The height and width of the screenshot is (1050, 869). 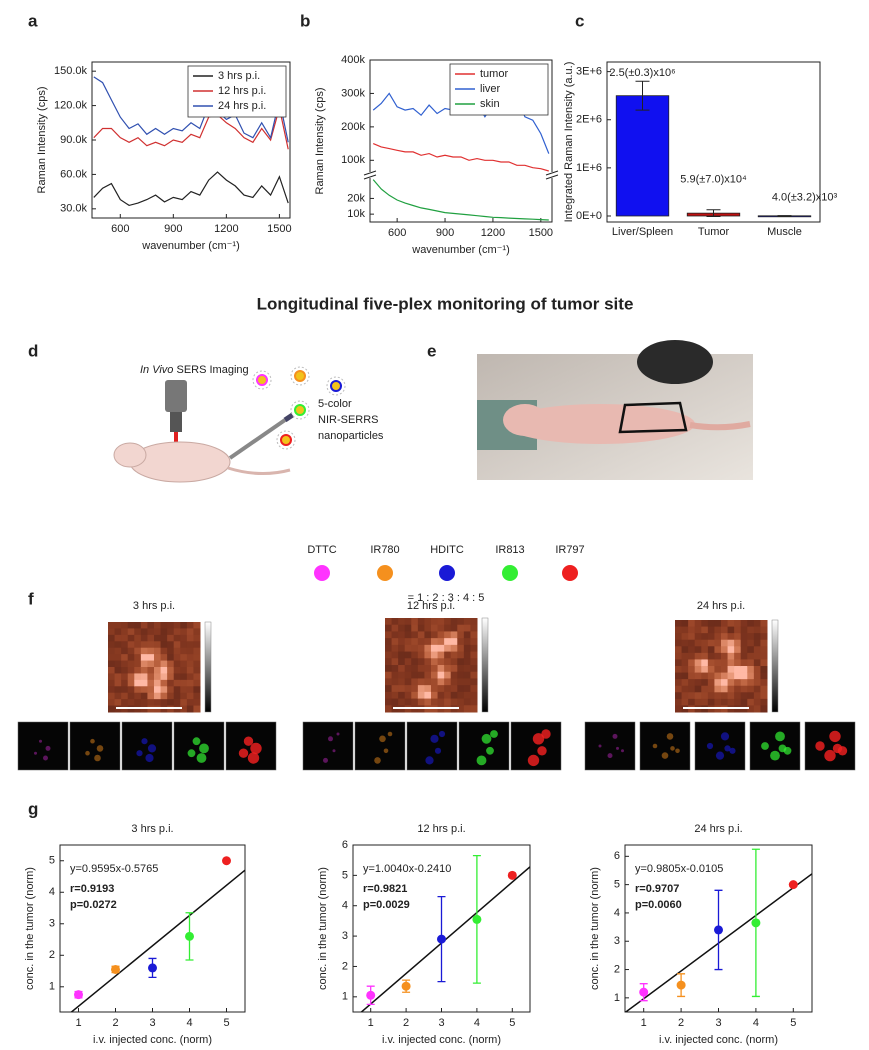 I want to click on y-tick-label: 150.0k, so click(x=71, y=71).